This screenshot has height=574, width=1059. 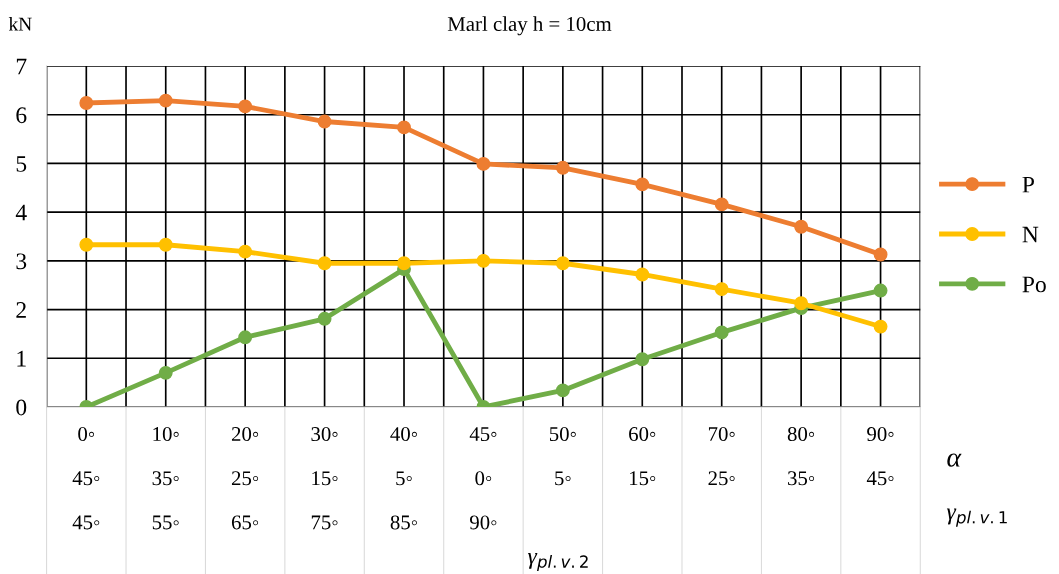 I want to click on chart-title: Marl clay h = 10cm, so click(x=529, y=26).